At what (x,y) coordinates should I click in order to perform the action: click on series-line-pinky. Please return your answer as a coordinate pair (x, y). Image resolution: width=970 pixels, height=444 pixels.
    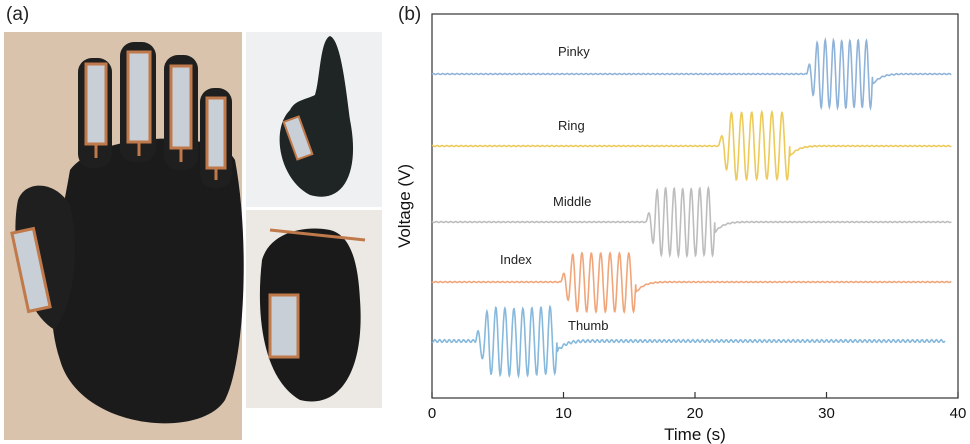
    Looking at the image, I should click on (691, 73).